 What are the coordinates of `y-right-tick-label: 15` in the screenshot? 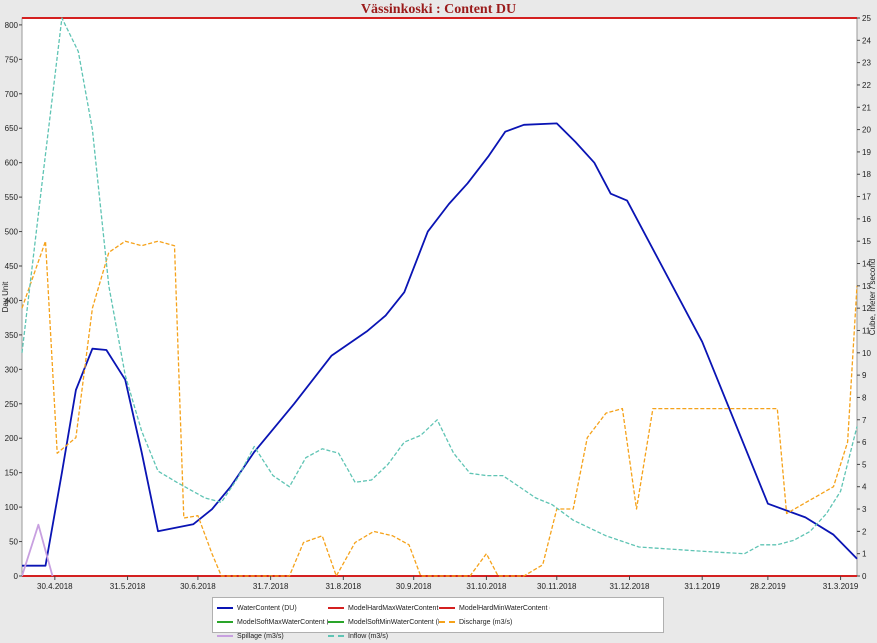 It's located at (866, 241).